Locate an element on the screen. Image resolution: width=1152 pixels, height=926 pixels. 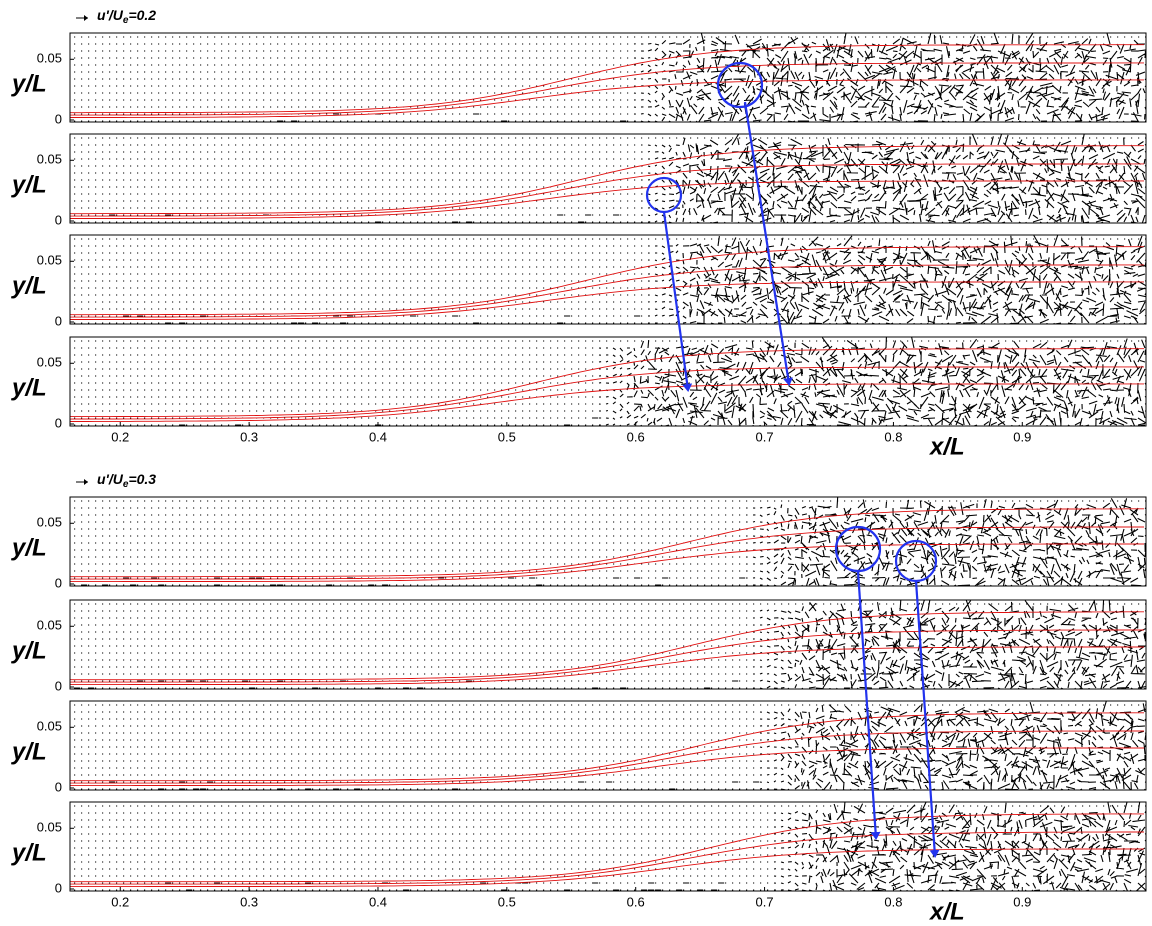
reference-label: u'/Ue=0.2 is located at coordinates (126, 16).